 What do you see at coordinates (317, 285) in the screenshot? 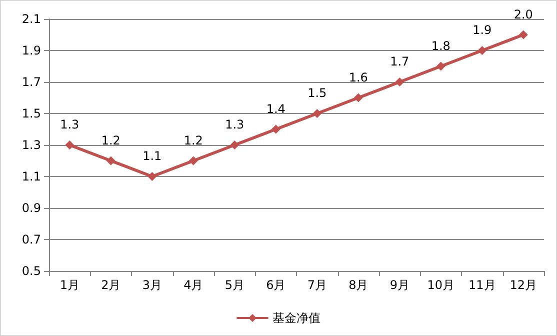
I see `x-tick-label: 7月` at bounding box center [317, 285].